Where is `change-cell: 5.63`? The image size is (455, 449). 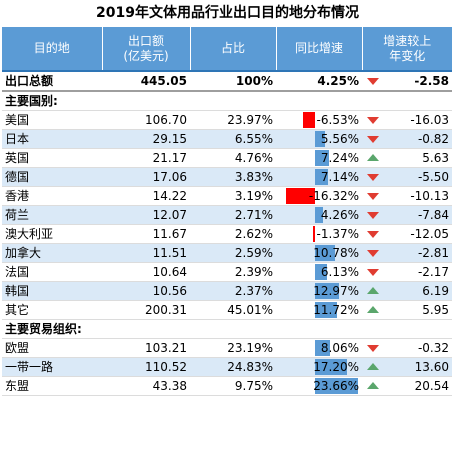 change-cell: 5.63 is located at coordinates (407, 158).